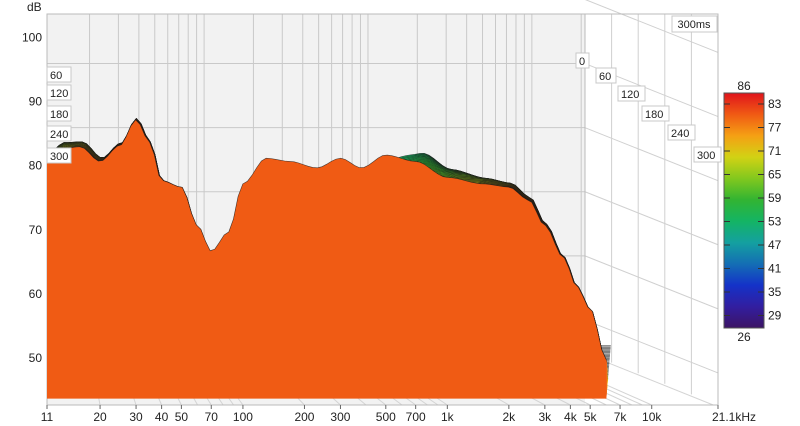  What do you see at coordinates (243, 417) in the screenshot?
I see `x-tick-label: 100` at bounding box center [243, 417].